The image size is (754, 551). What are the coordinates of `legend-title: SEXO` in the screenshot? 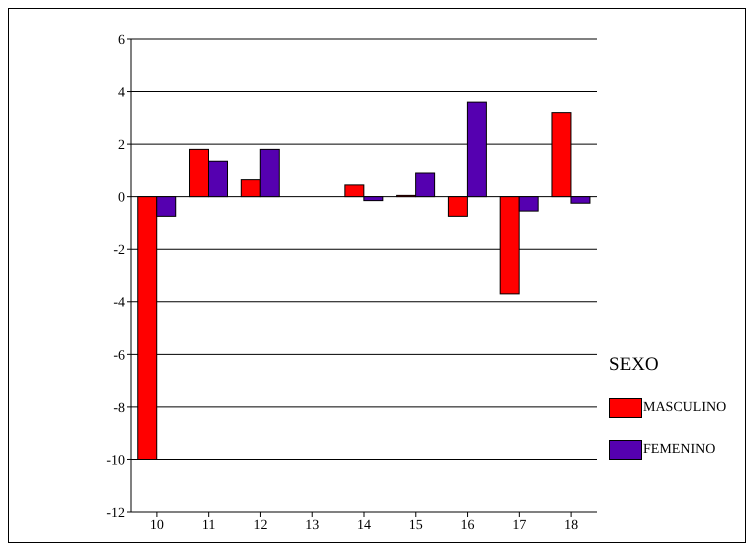 It's located at (634, 365).